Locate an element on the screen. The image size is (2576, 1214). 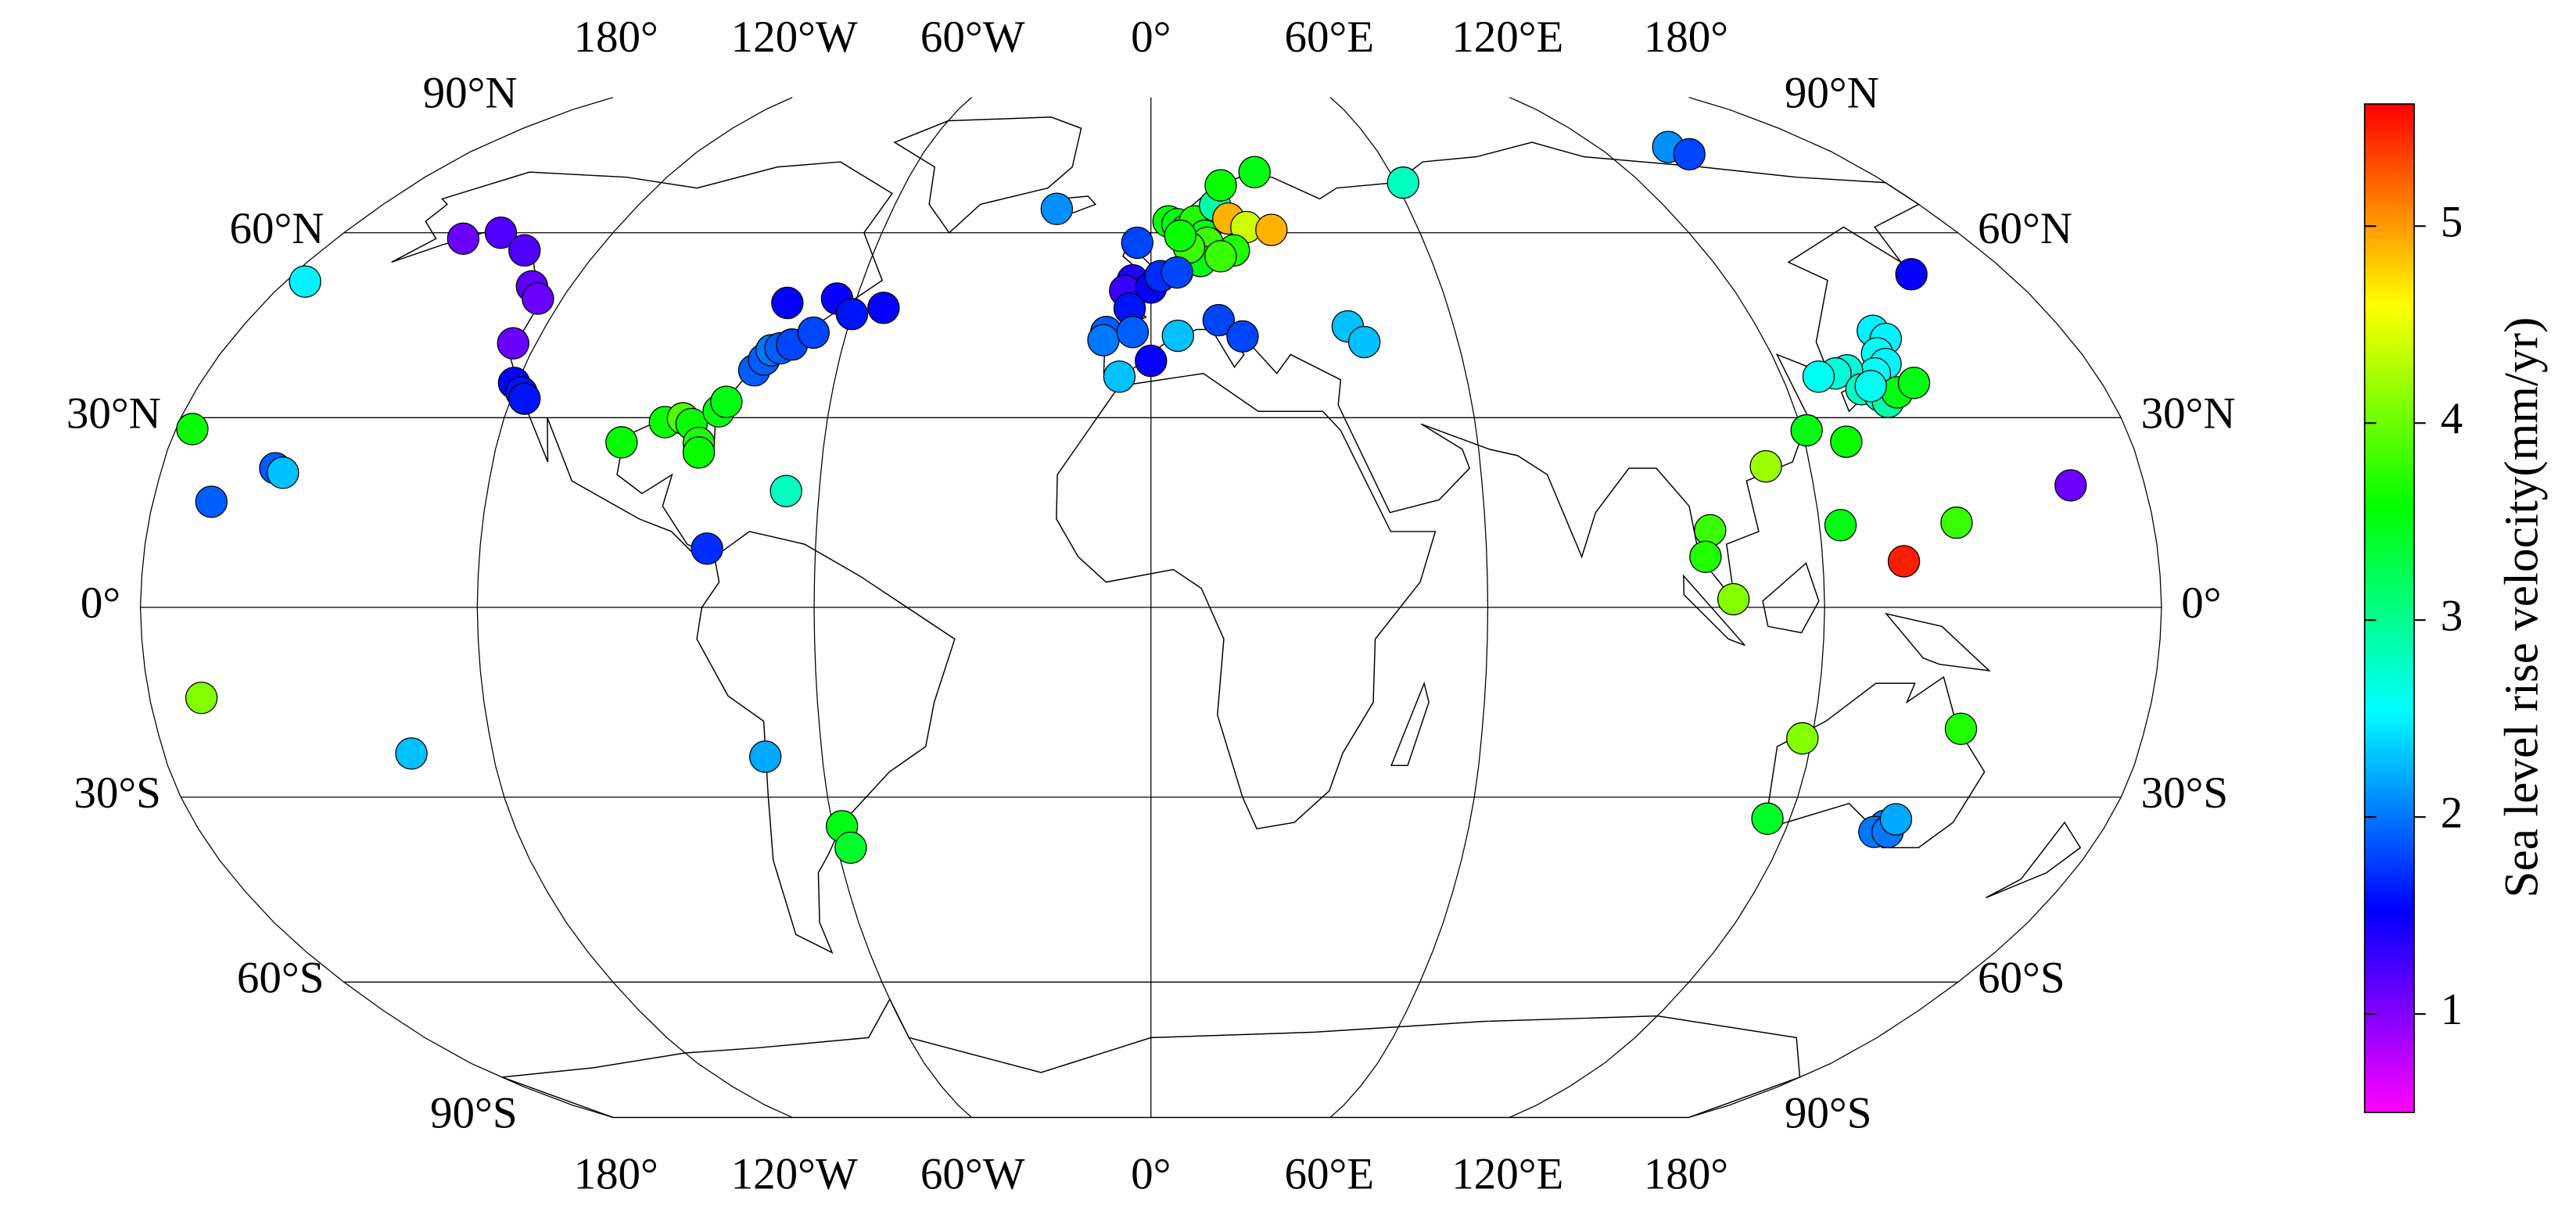
colorbar-tick-label: 4 is located at coordinates (2452, 418).